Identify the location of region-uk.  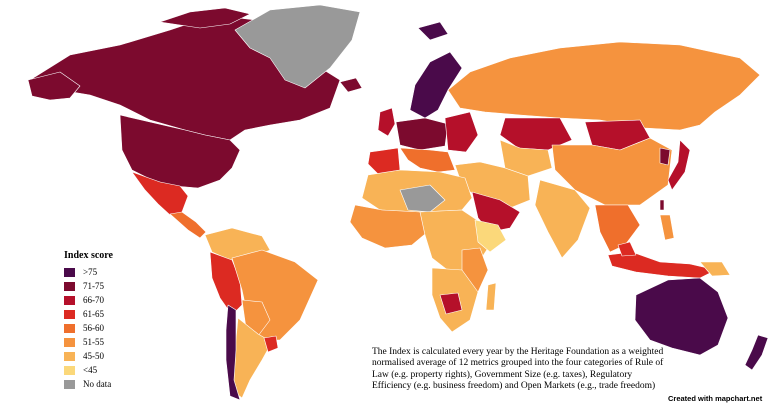
(386, 122).